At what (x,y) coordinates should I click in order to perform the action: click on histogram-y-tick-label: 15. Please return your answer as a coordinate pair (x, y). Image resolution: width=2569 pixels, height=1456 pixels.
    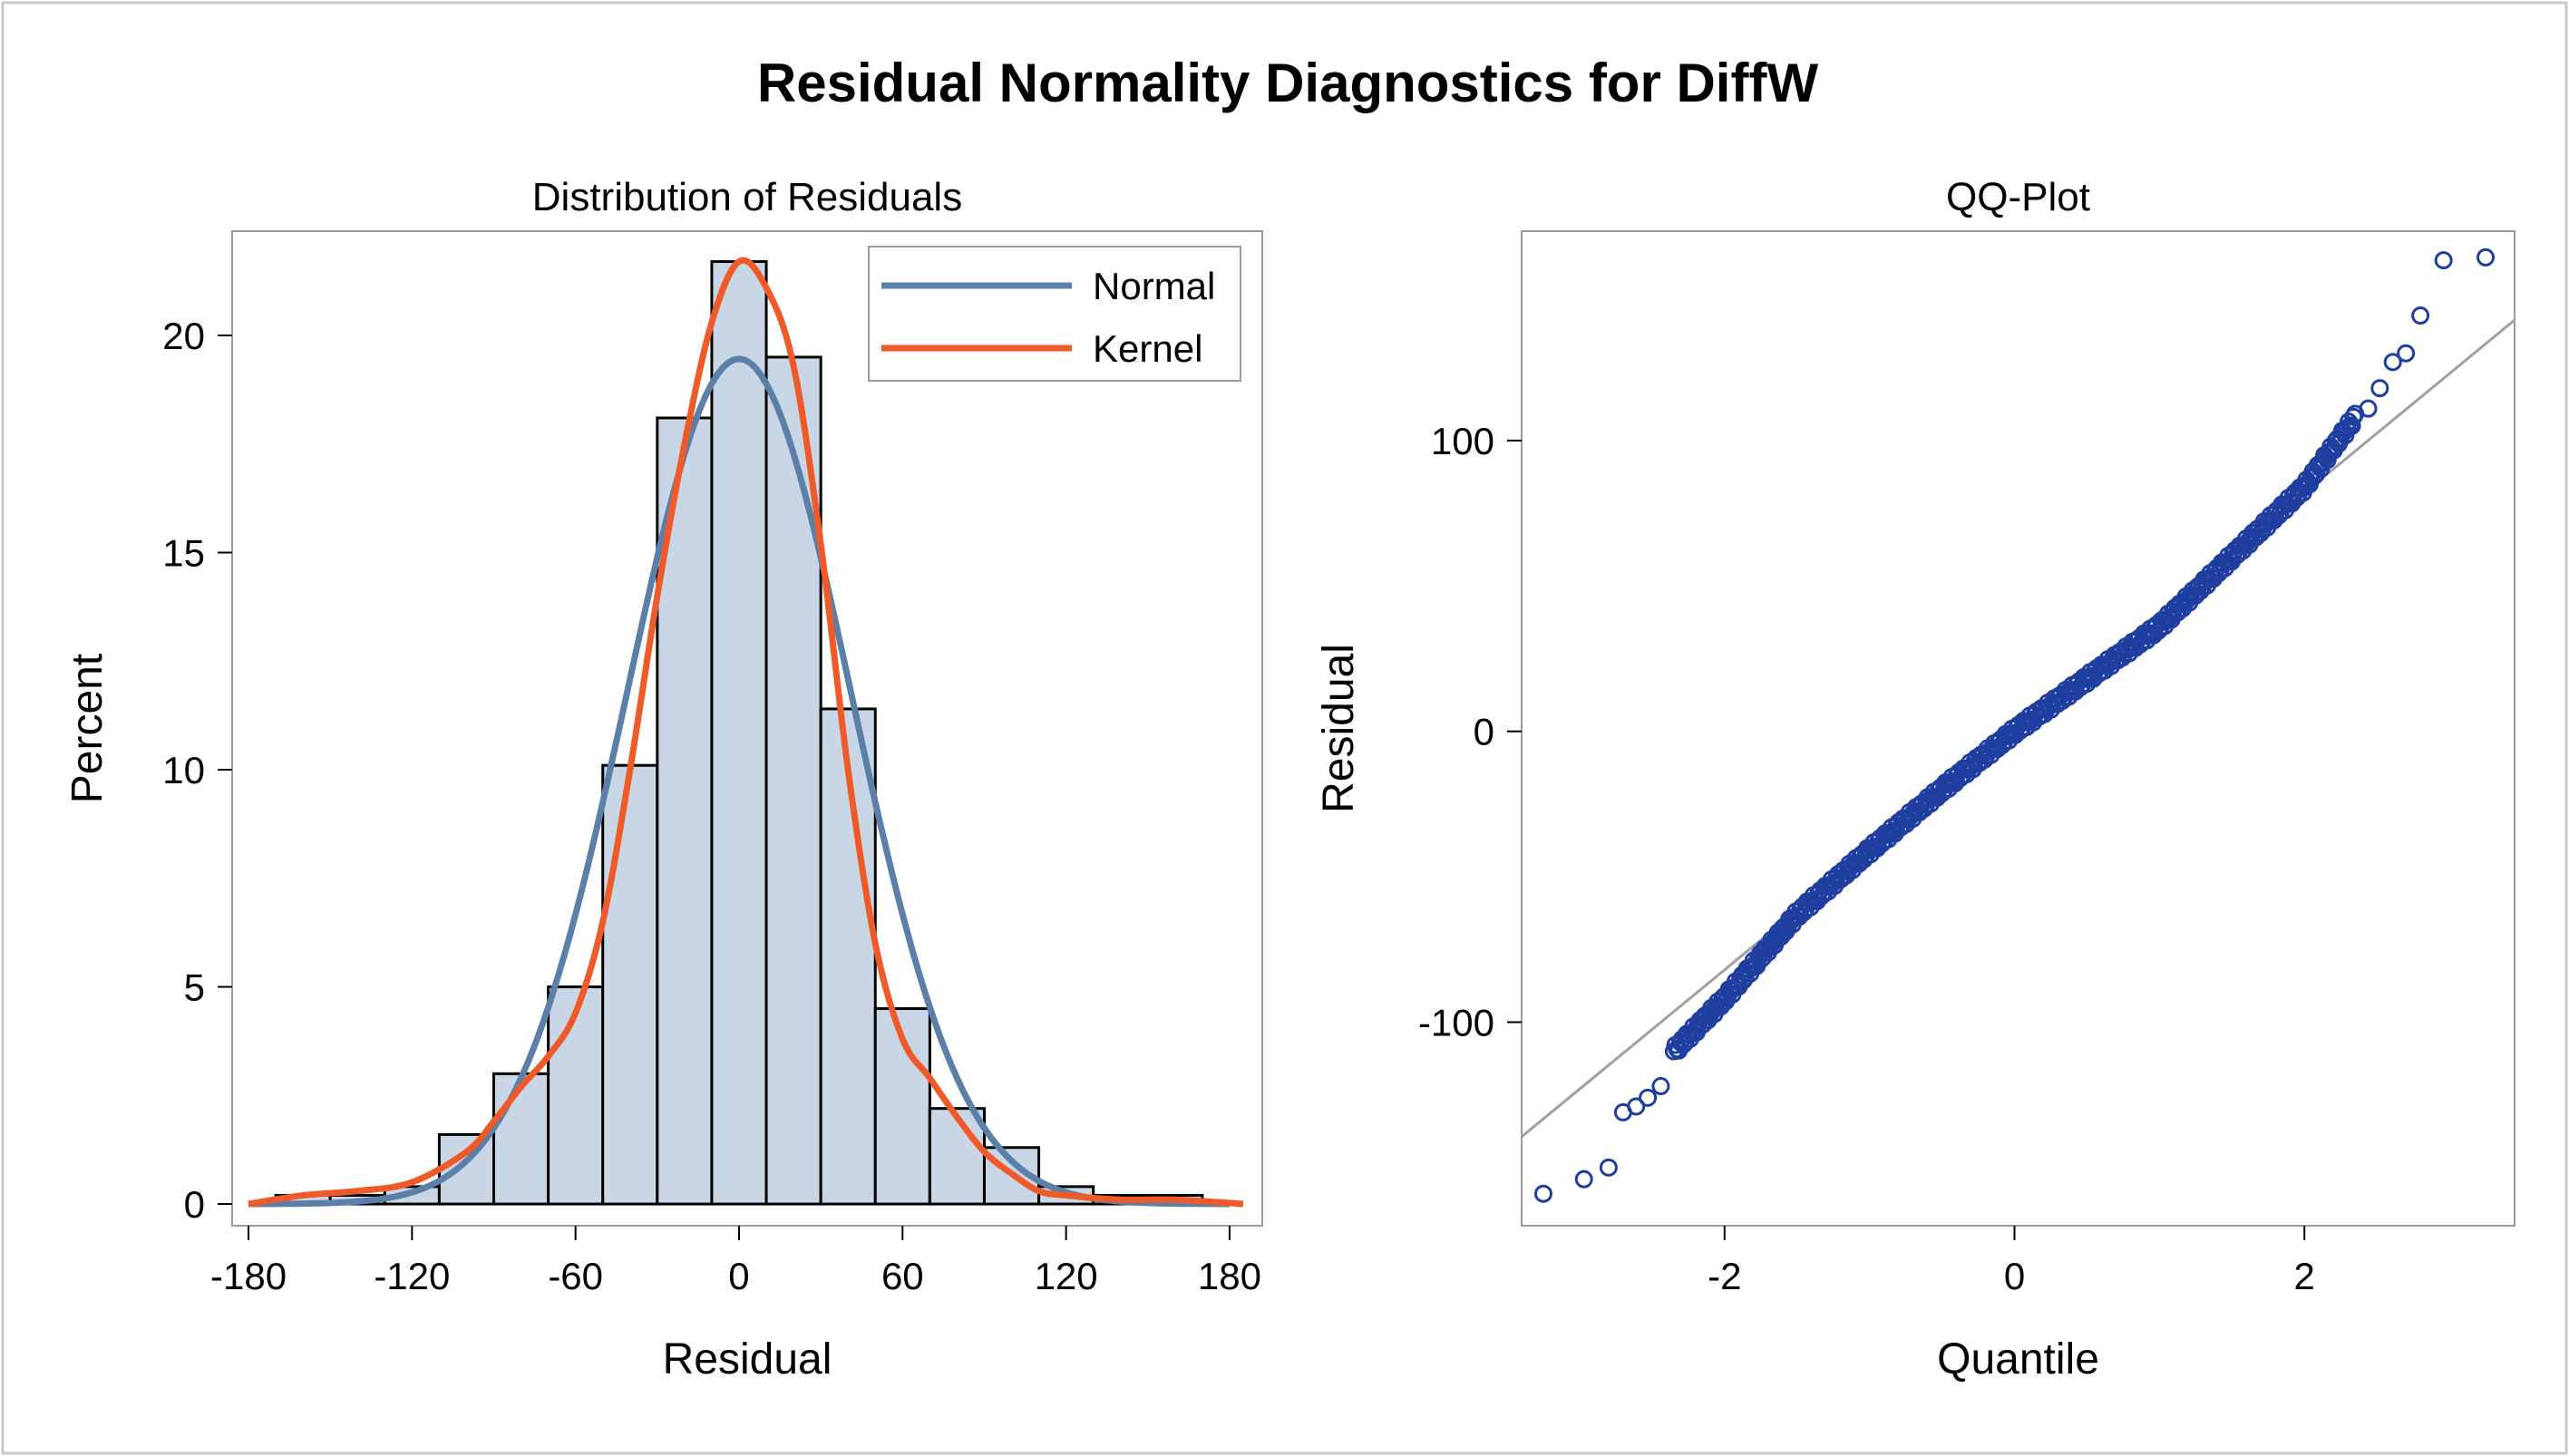
    Looking at the image, I should click on (183, 552).